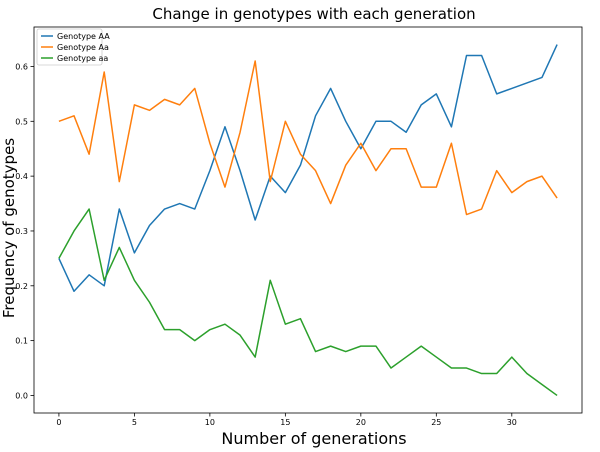 Image resolution: width=600 pixels, height=452 pixels. I want to click on y-tick-label: 0.2, so click(21, 286).